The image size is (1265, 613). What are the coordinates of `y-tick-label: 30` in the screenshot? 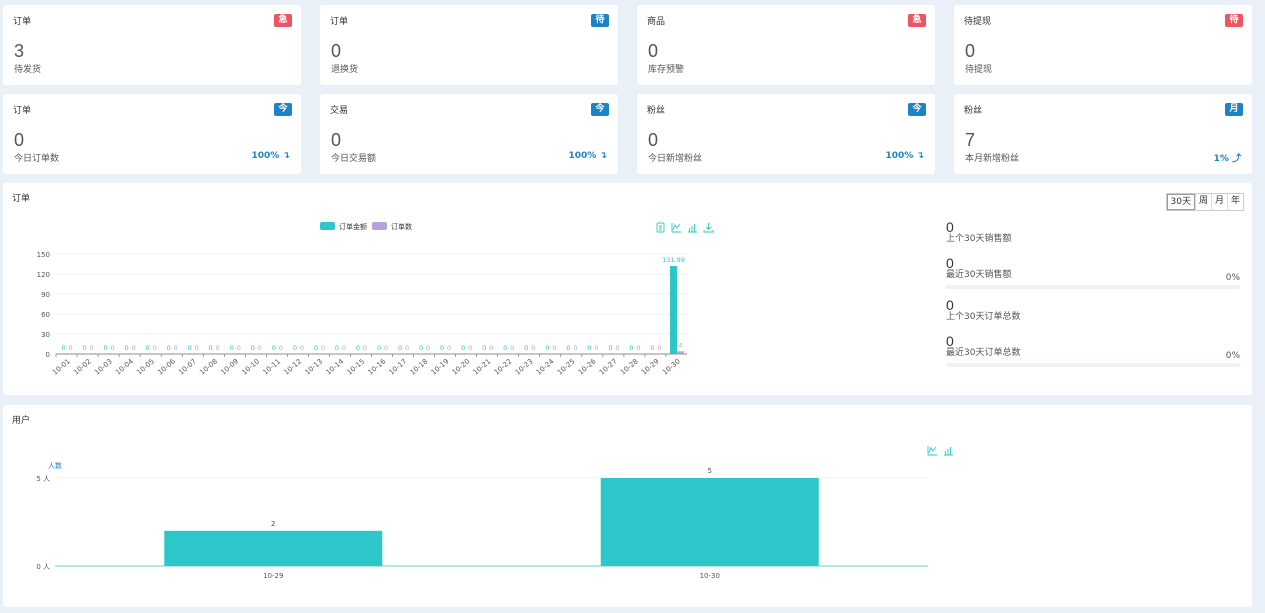 It's located at (45, 335).